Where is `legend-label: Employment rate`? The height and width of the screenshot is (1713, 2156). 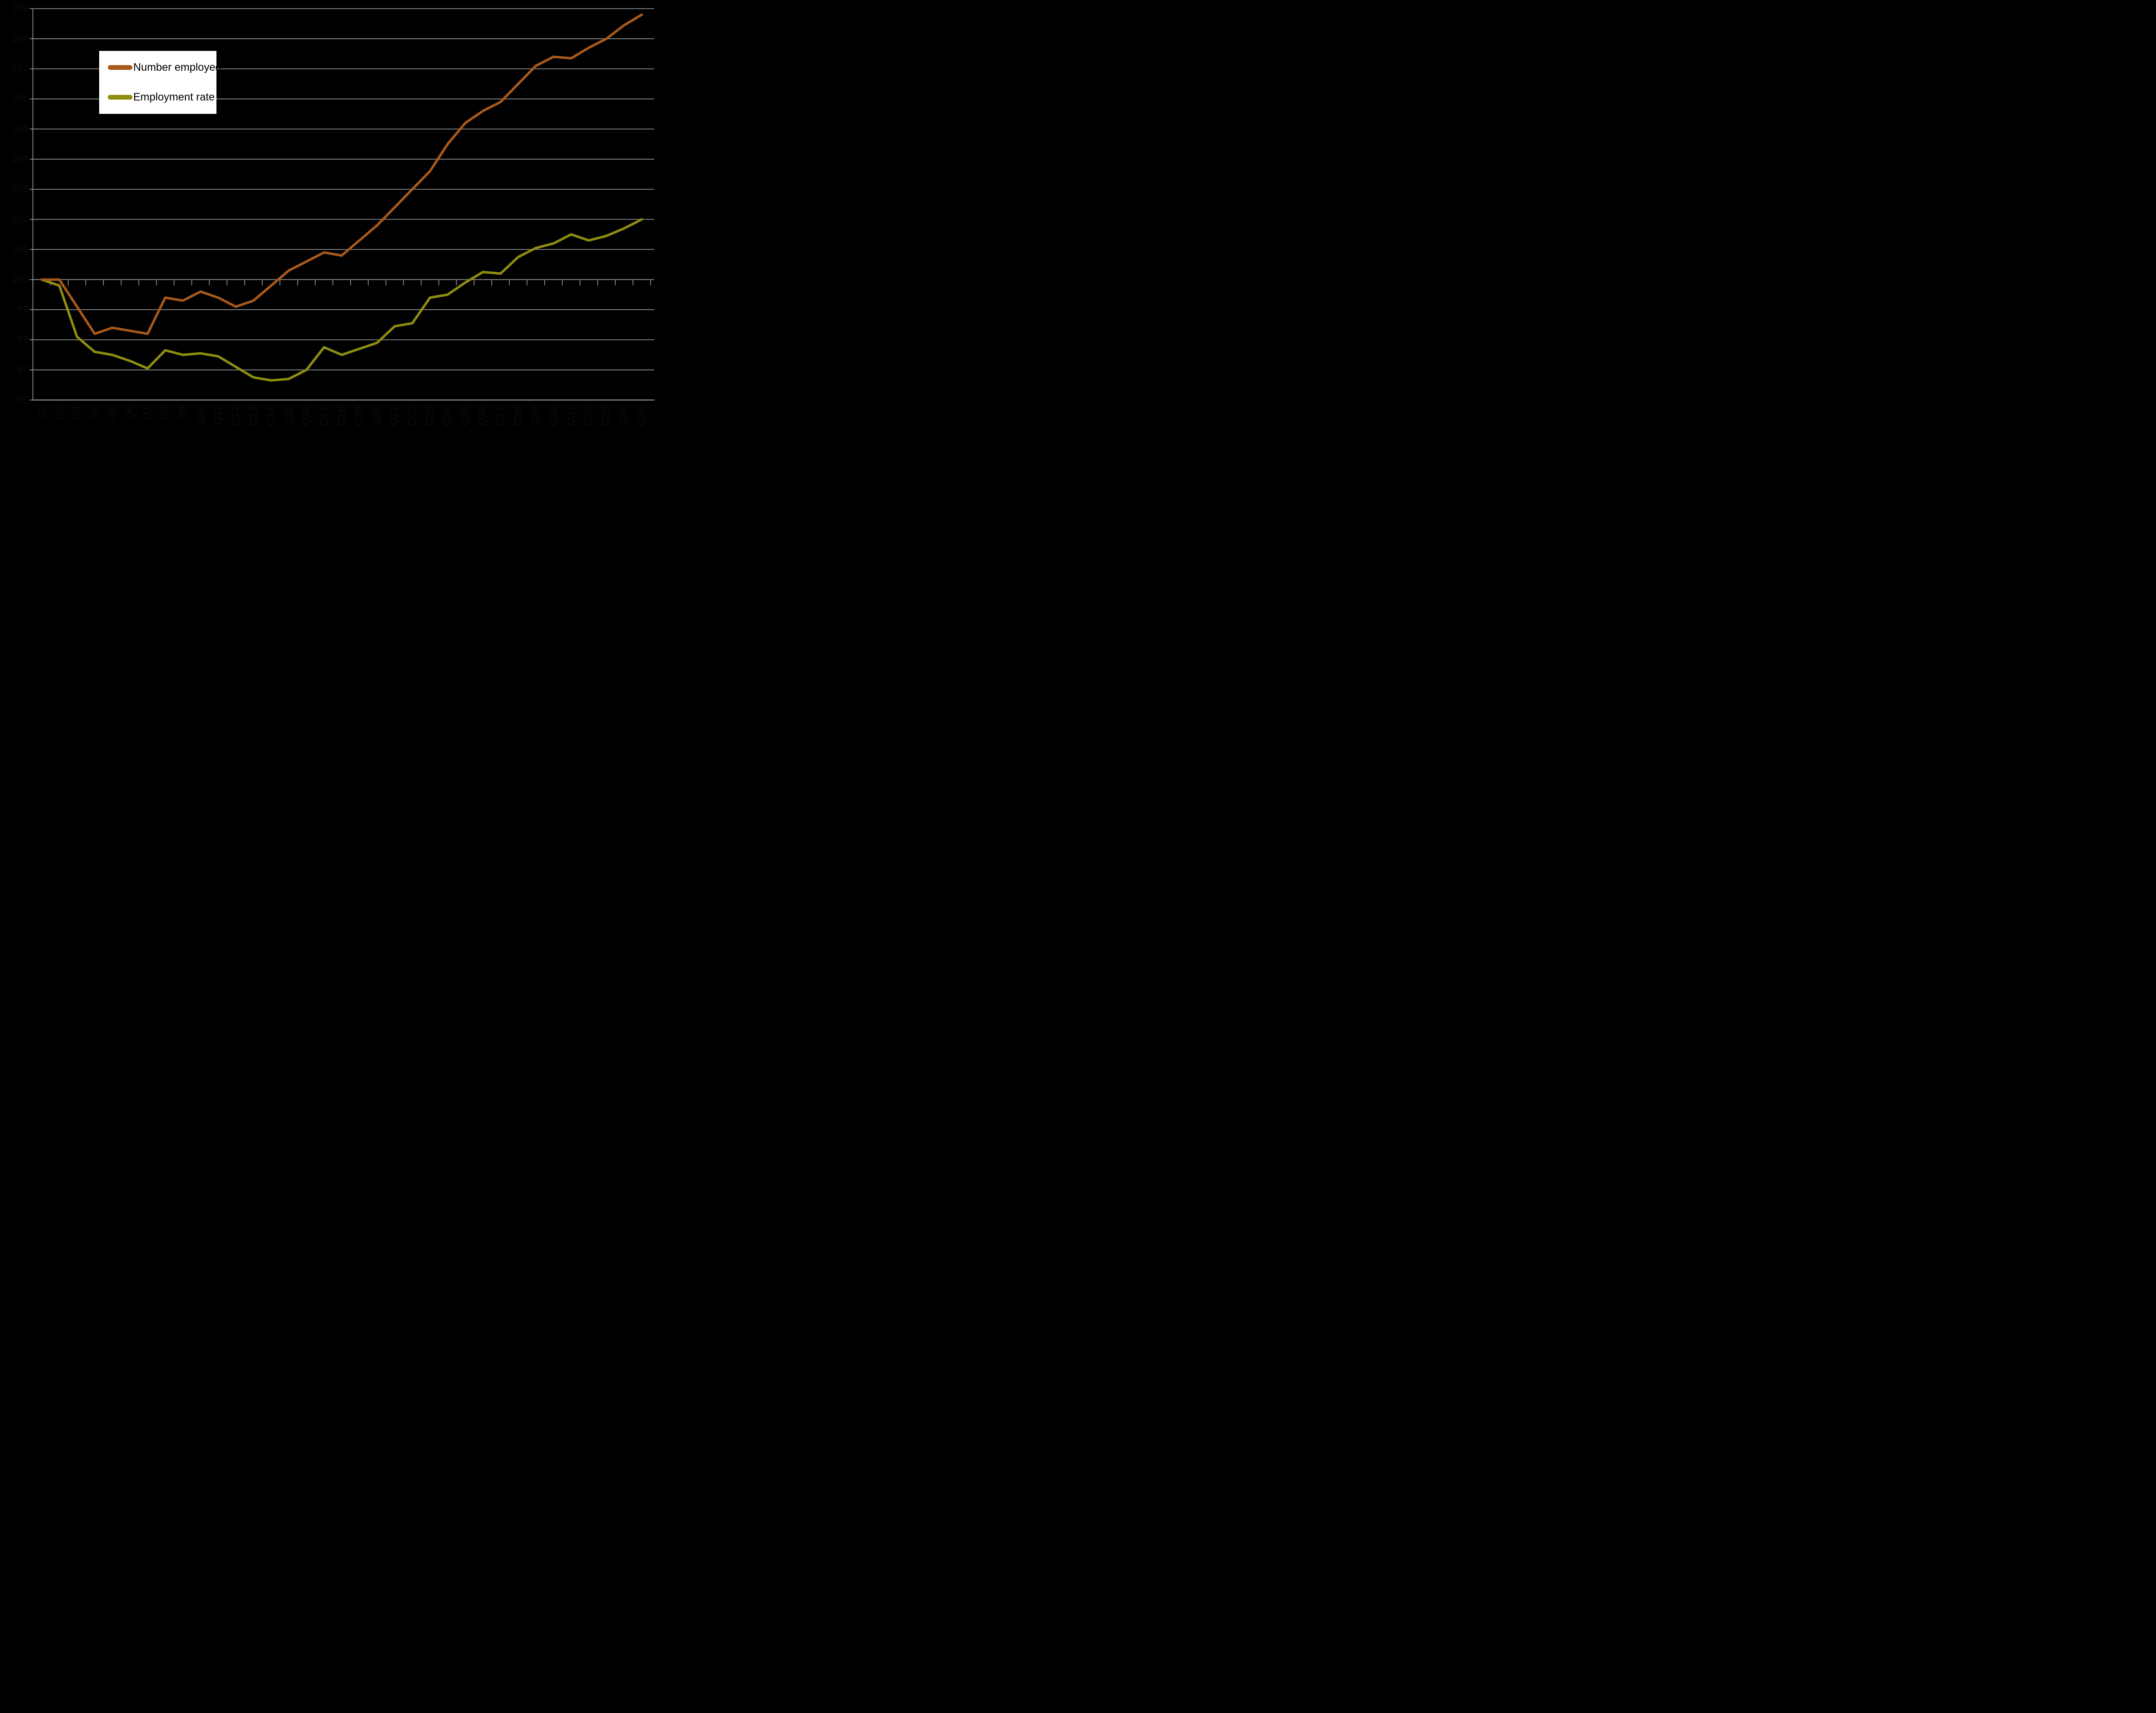
legend-label: Employment rate is located at coordinates (174, 97).